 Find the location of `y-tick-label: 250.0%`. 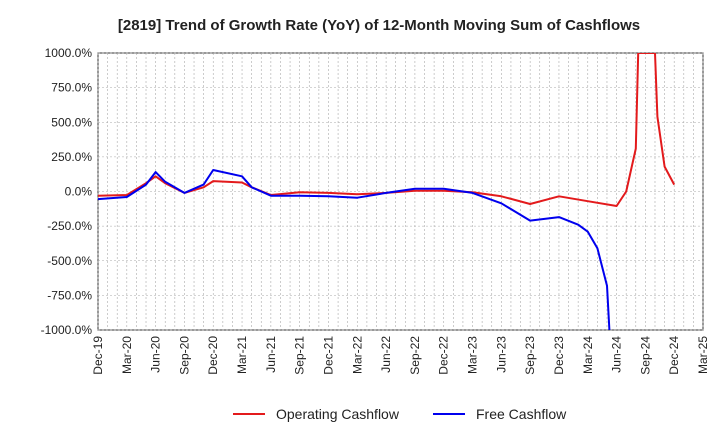

y-tick-label: 250.0% is located at coordinates (71, 157).